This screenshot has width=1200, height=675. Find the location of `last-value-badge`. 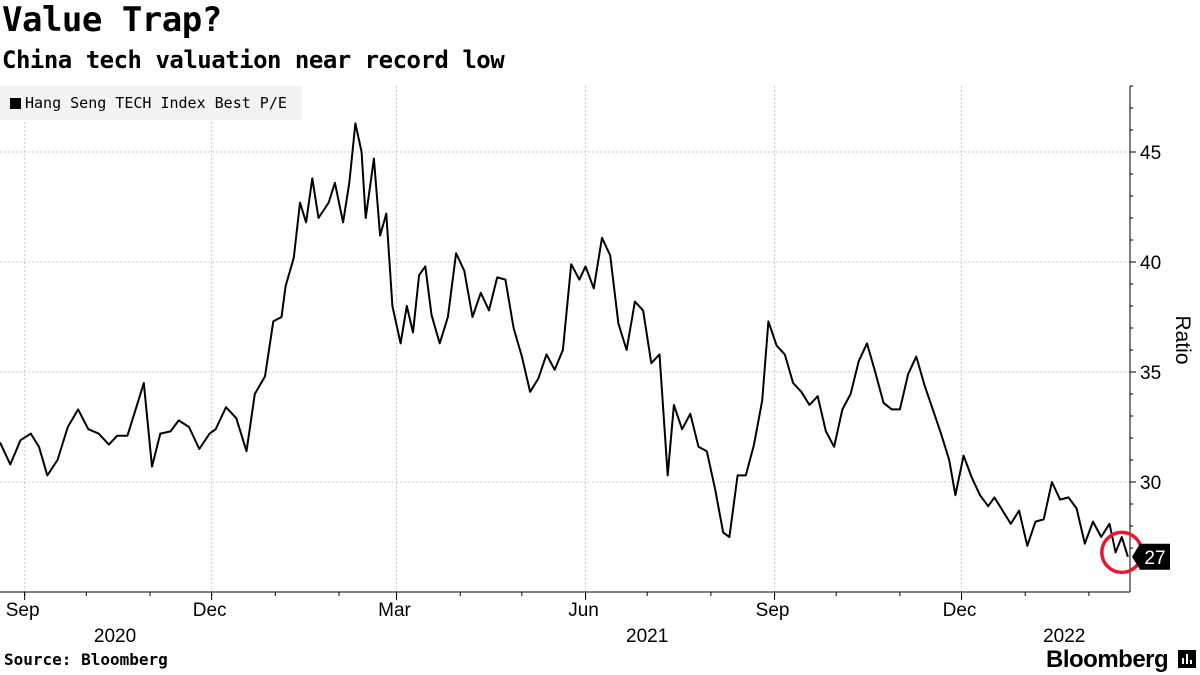

last-value-badge is located at coordinates (1151, 556).